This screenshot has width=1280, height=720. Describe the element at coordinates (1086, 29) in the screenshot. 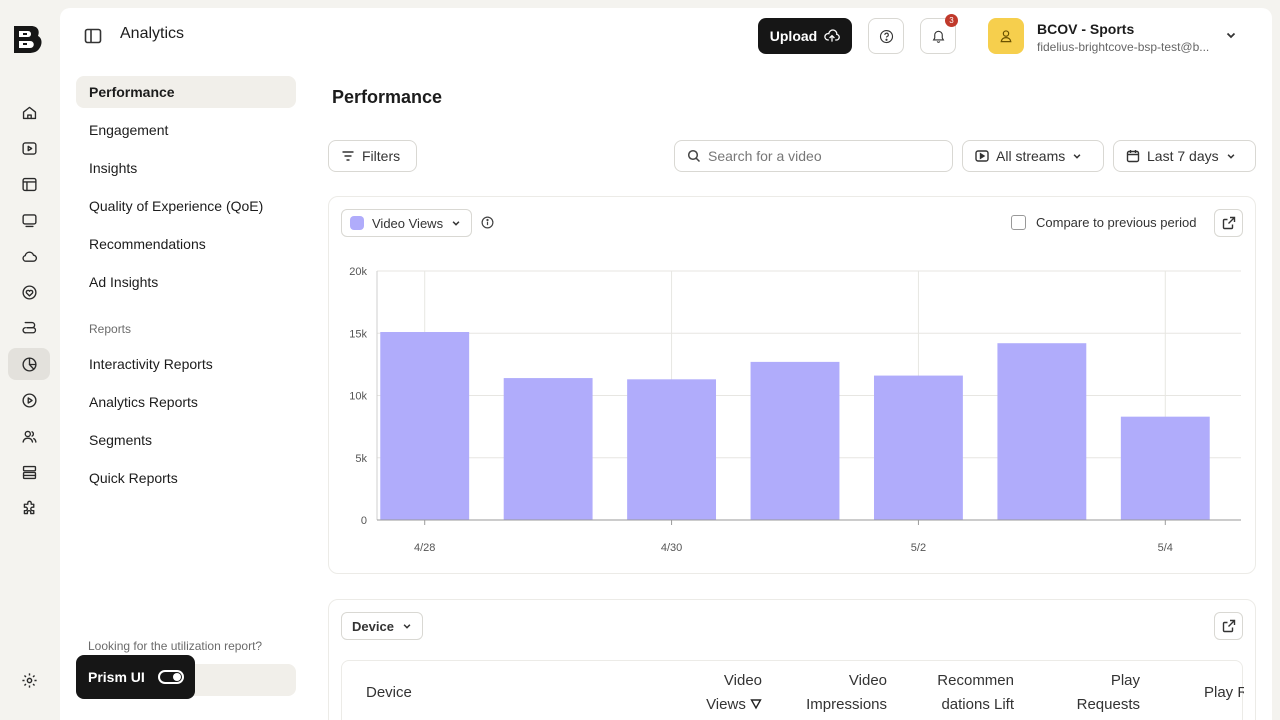

I see `account-name: BCOV - Sports` at that location.